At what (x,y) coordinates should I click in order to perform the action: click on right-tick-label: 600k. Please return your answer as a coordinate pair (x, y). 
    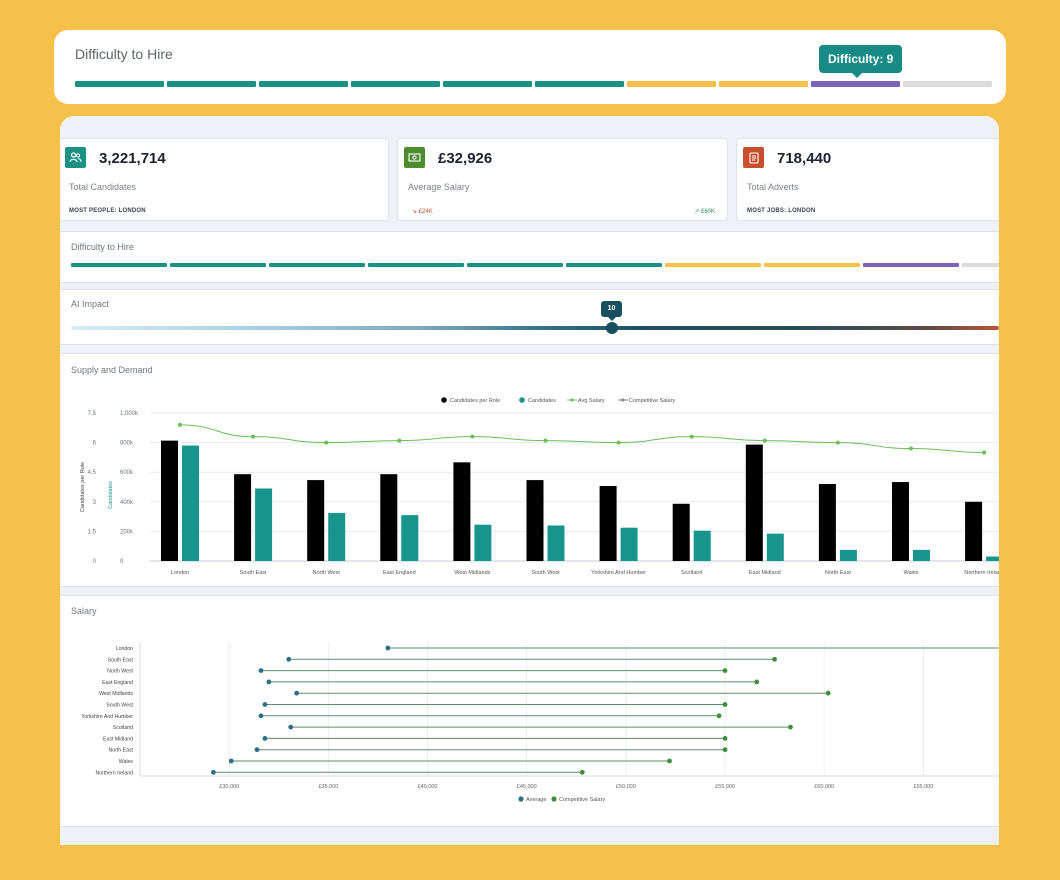
    Looking at the image, I should click on (127, 473).